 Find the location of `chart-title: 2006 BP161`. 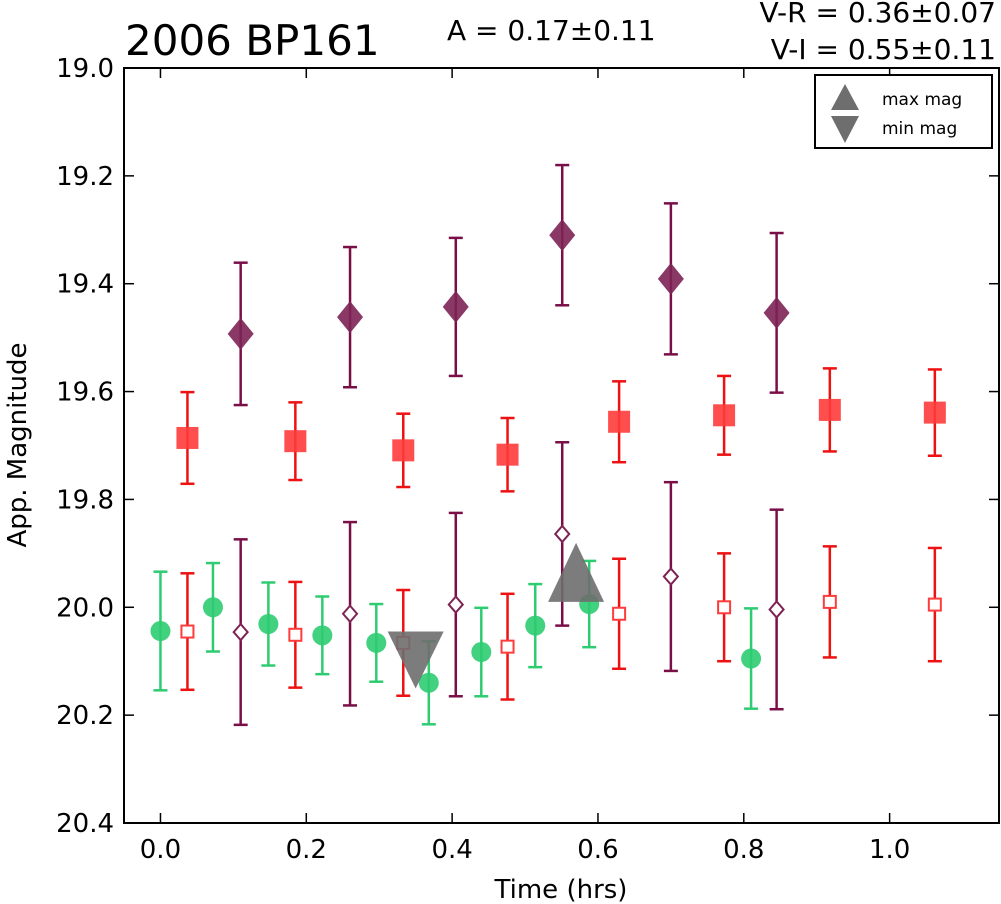

chart-title: 2006 BP161 is located at coordinates (252, 40).